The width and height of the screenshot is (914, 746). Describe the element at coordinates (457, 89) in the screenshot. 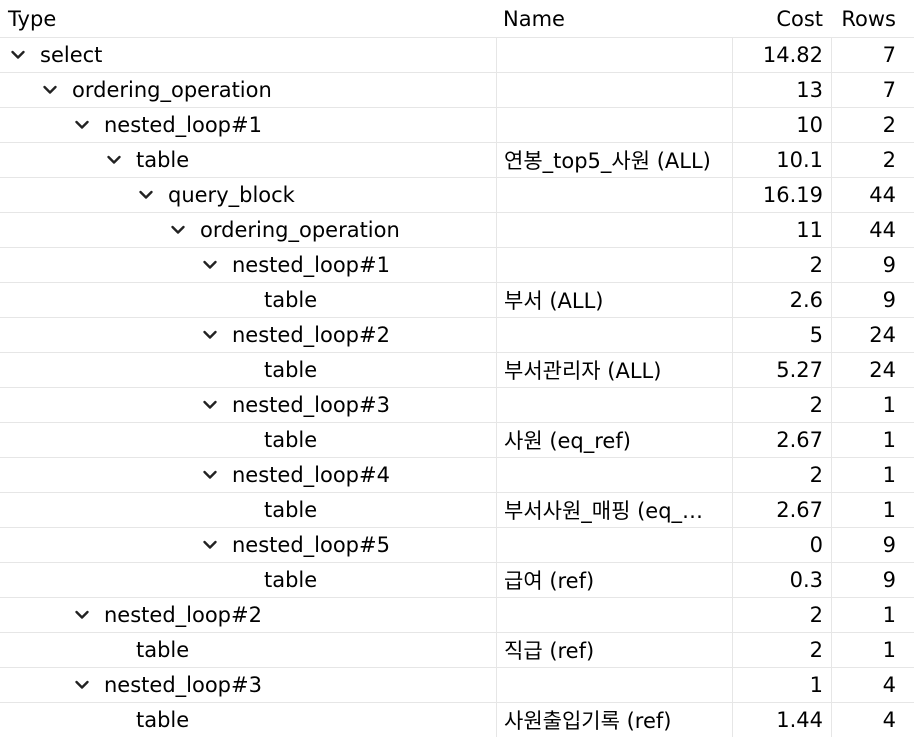

I see `tree-row: ordering_operation 13 7` at that location.